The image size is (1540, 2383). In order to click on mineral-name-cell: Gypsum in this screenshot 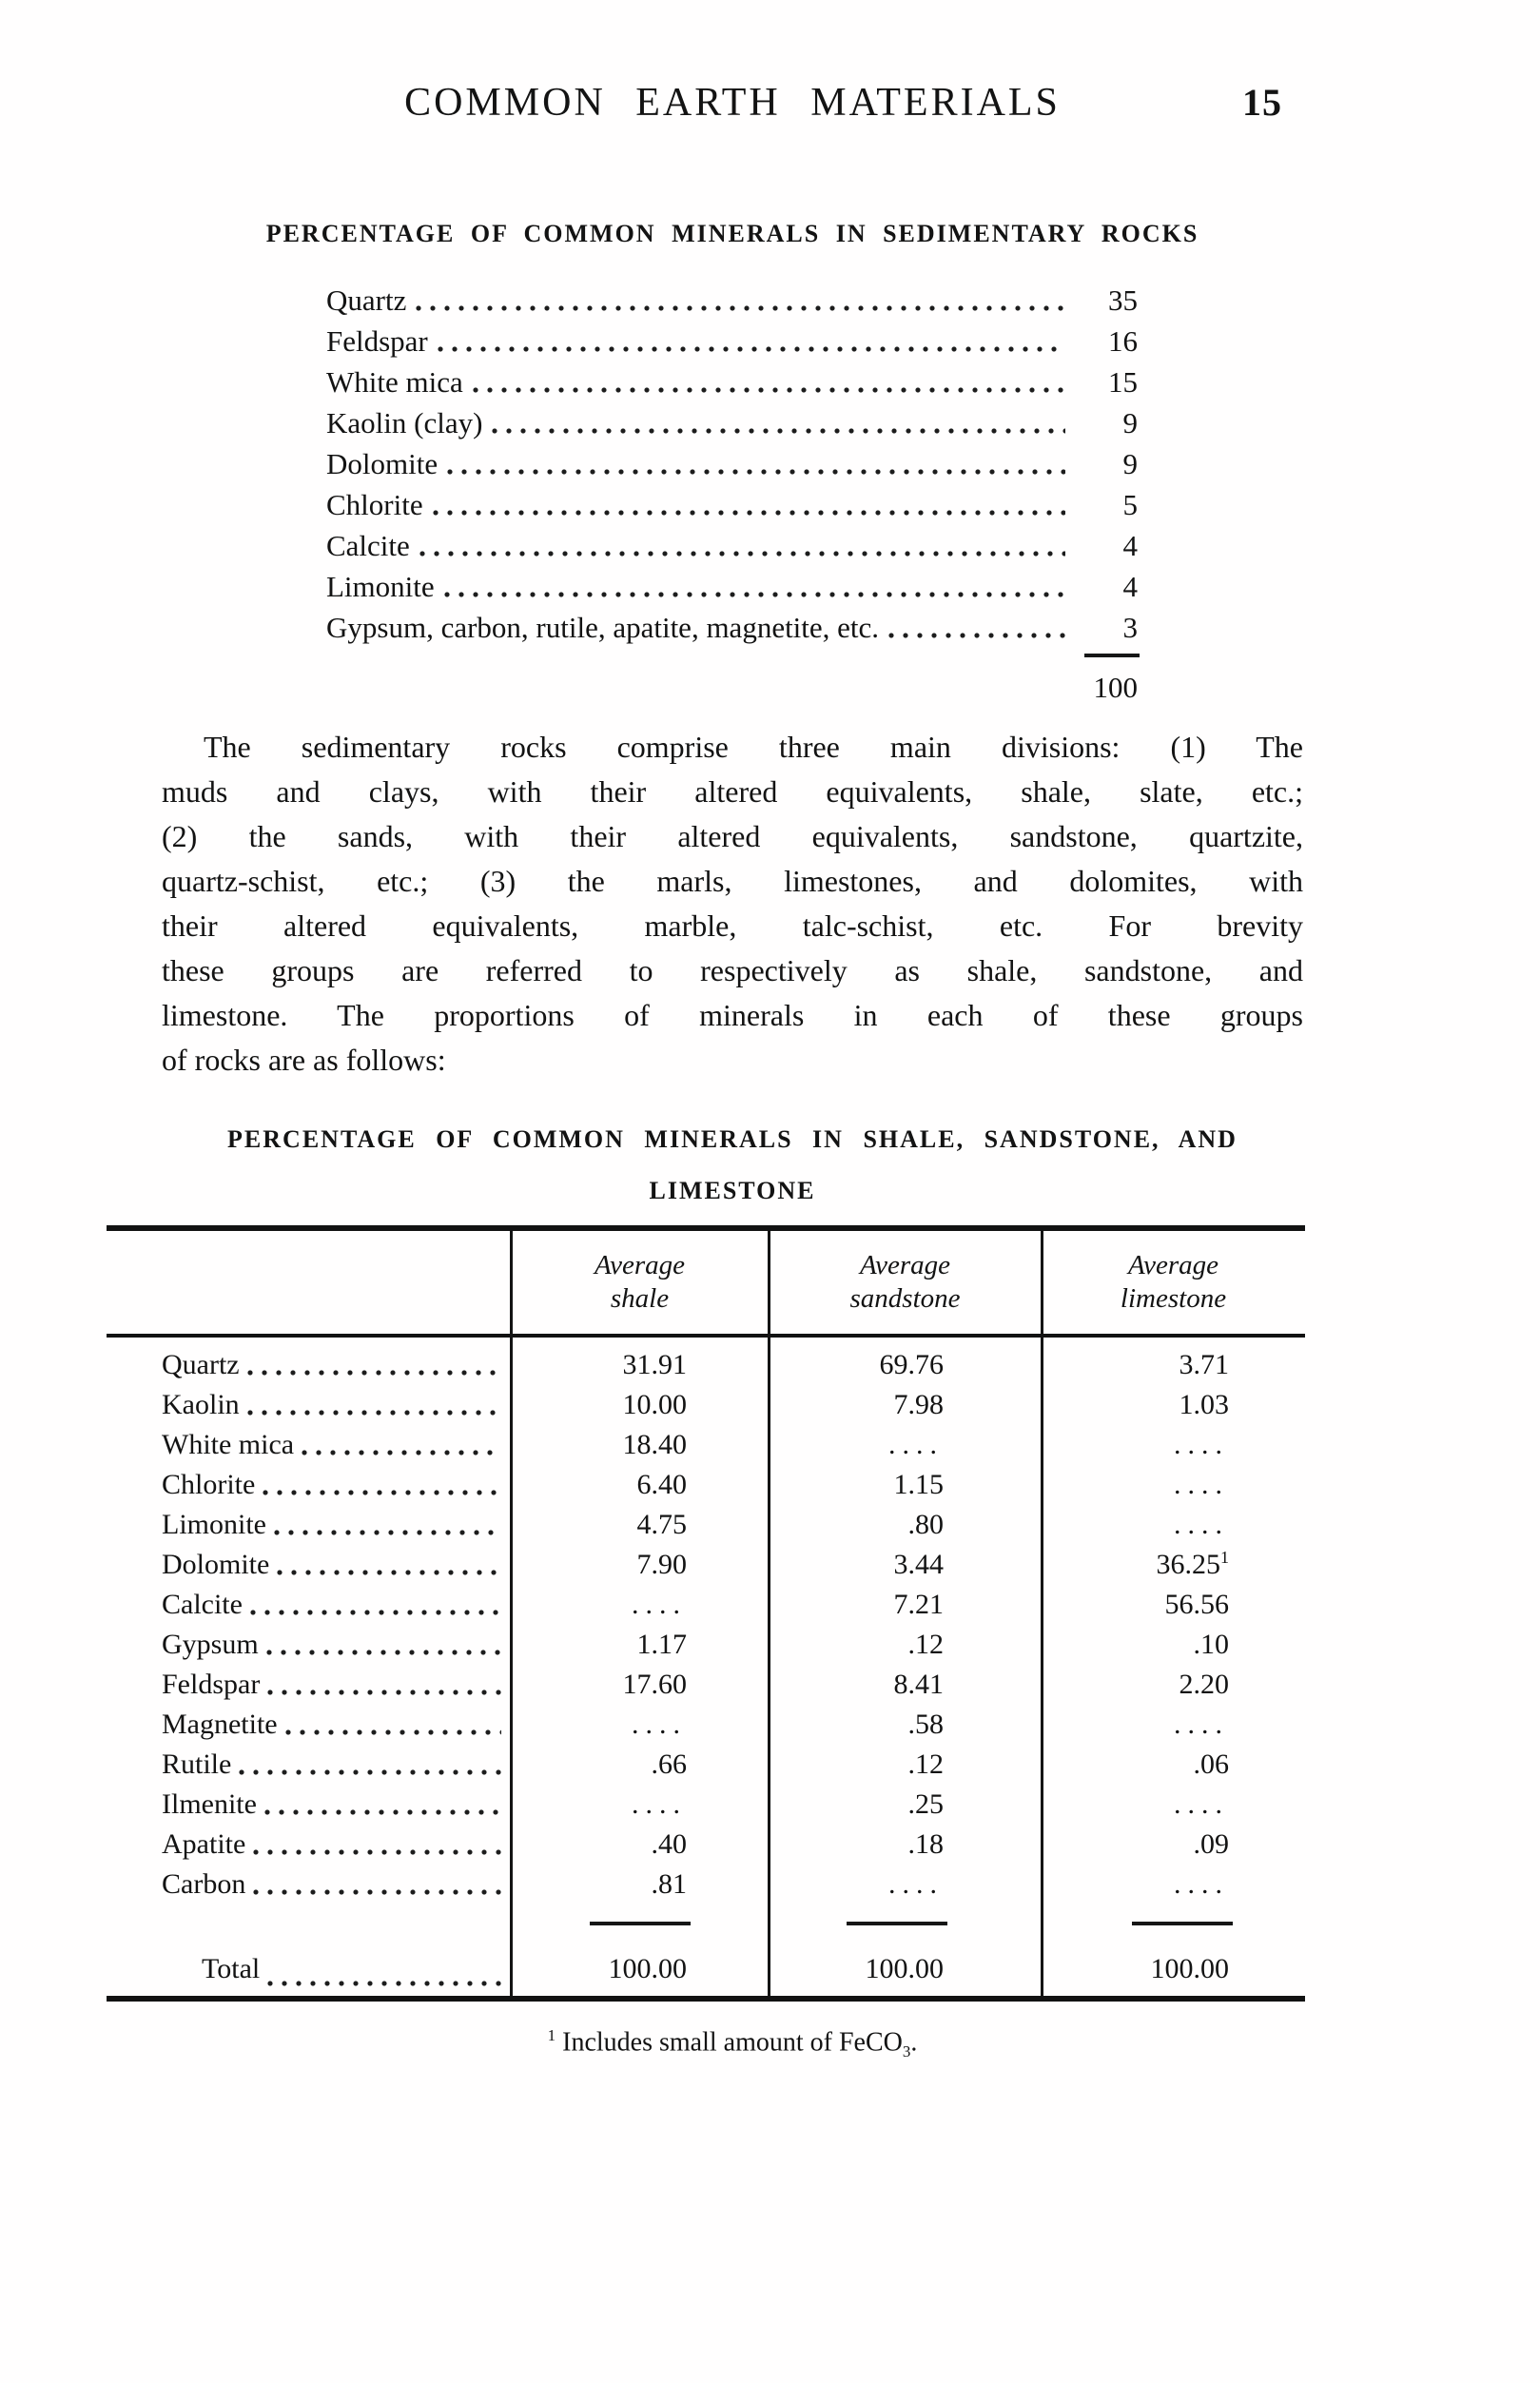, I will do `click(309, 1645)`.